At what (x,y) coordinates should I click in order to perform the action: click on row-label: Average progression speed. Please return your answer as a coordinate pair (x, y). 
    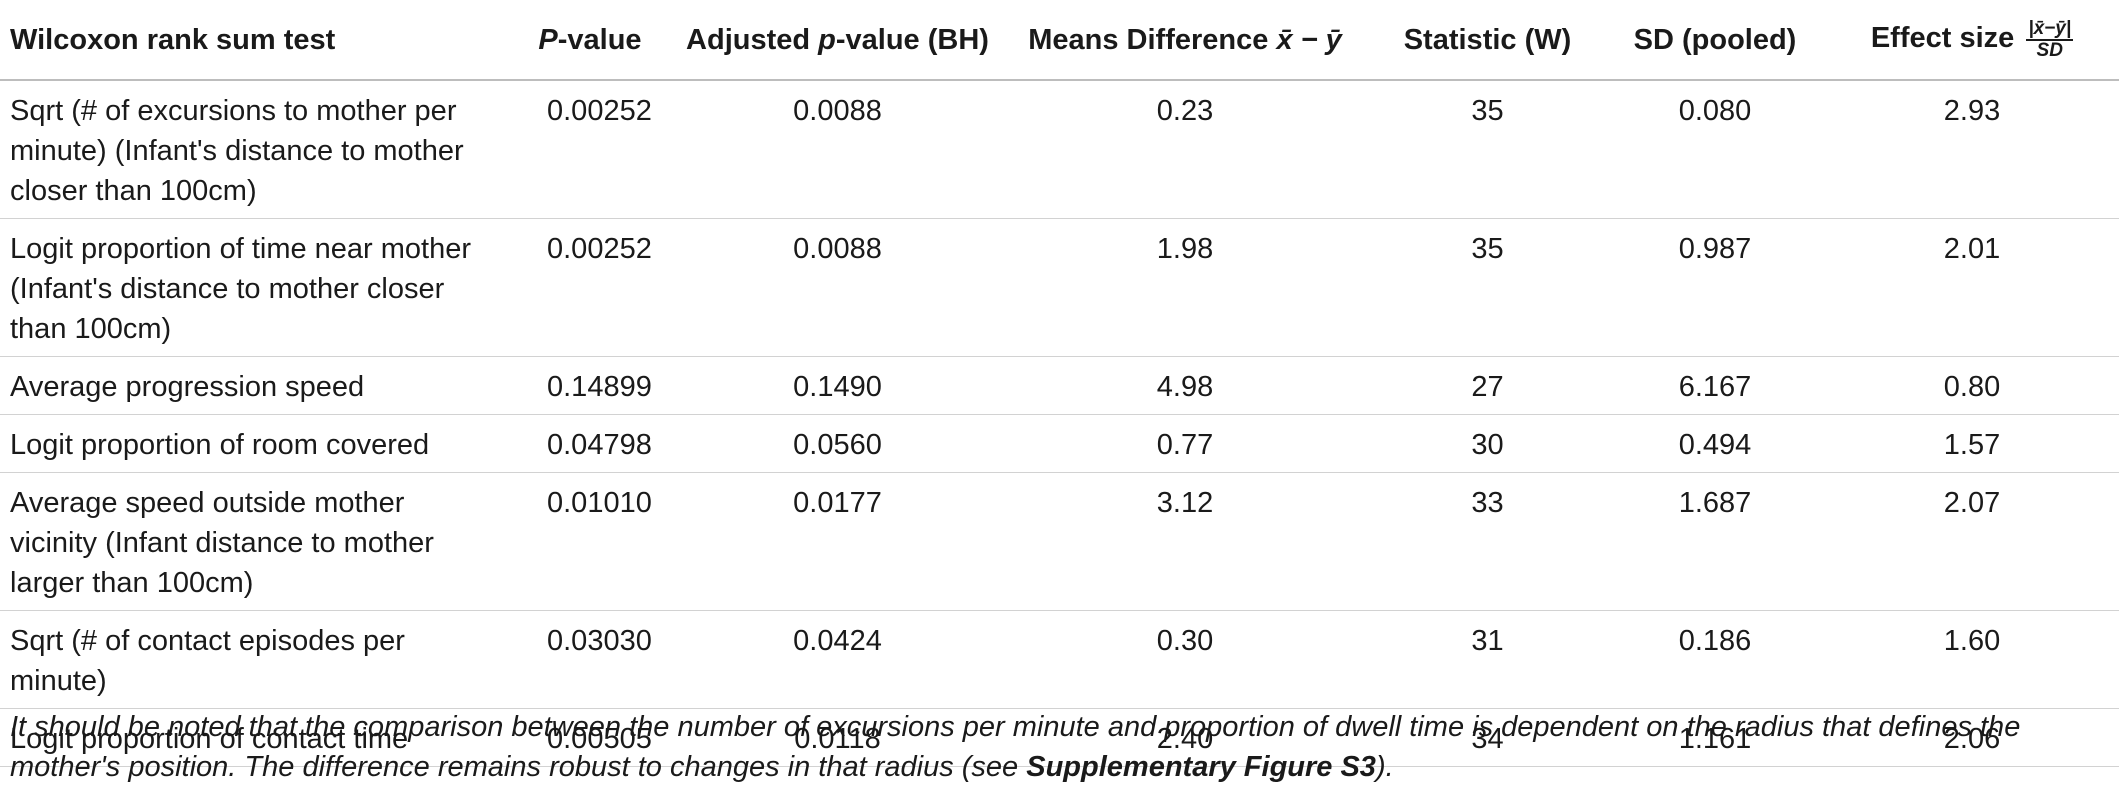
    Looking at the image, I should click on (252, 385).